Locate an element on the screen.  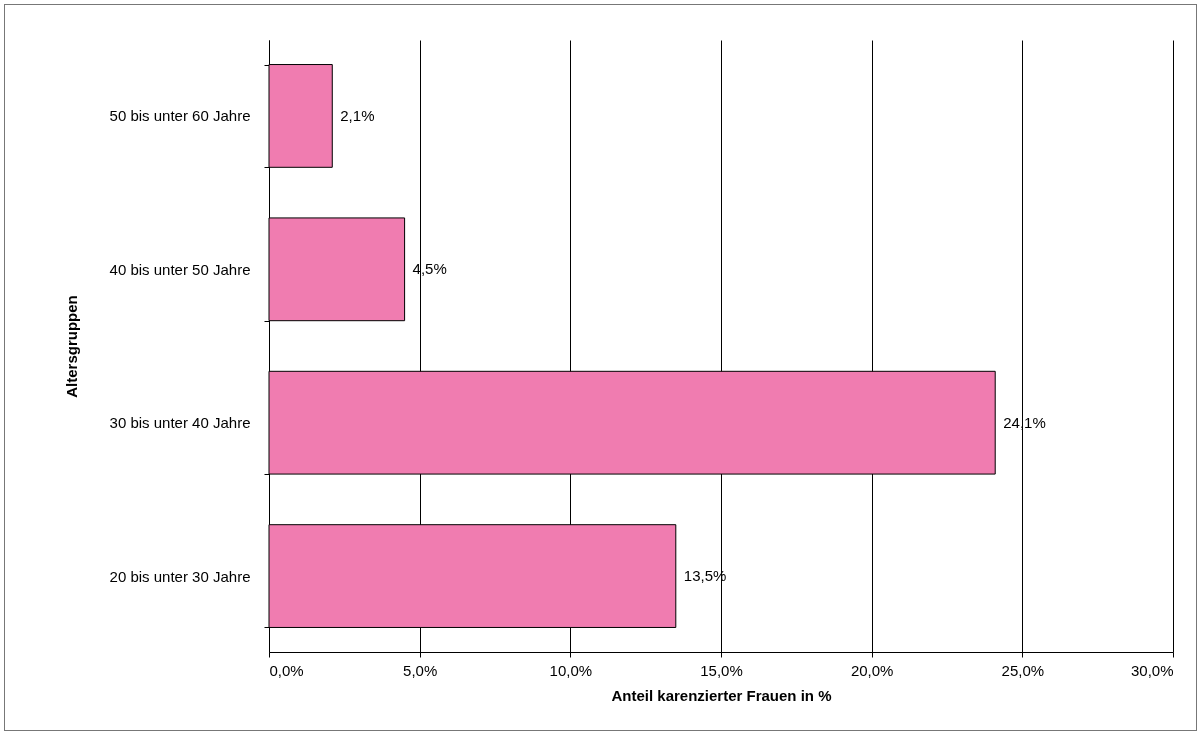
x-tick-label: 0,0% is located at coordinates (286, 670).